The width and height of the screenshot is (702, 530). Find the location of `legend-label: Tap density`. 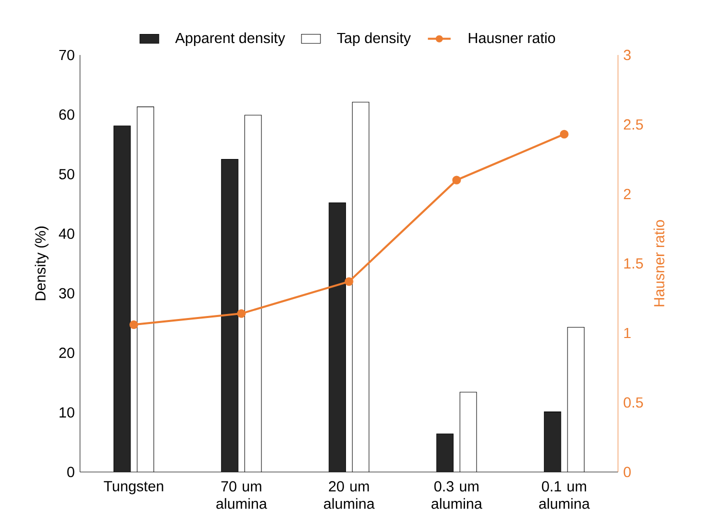

legend-label: Tap density is located at coordinates (374, 39).